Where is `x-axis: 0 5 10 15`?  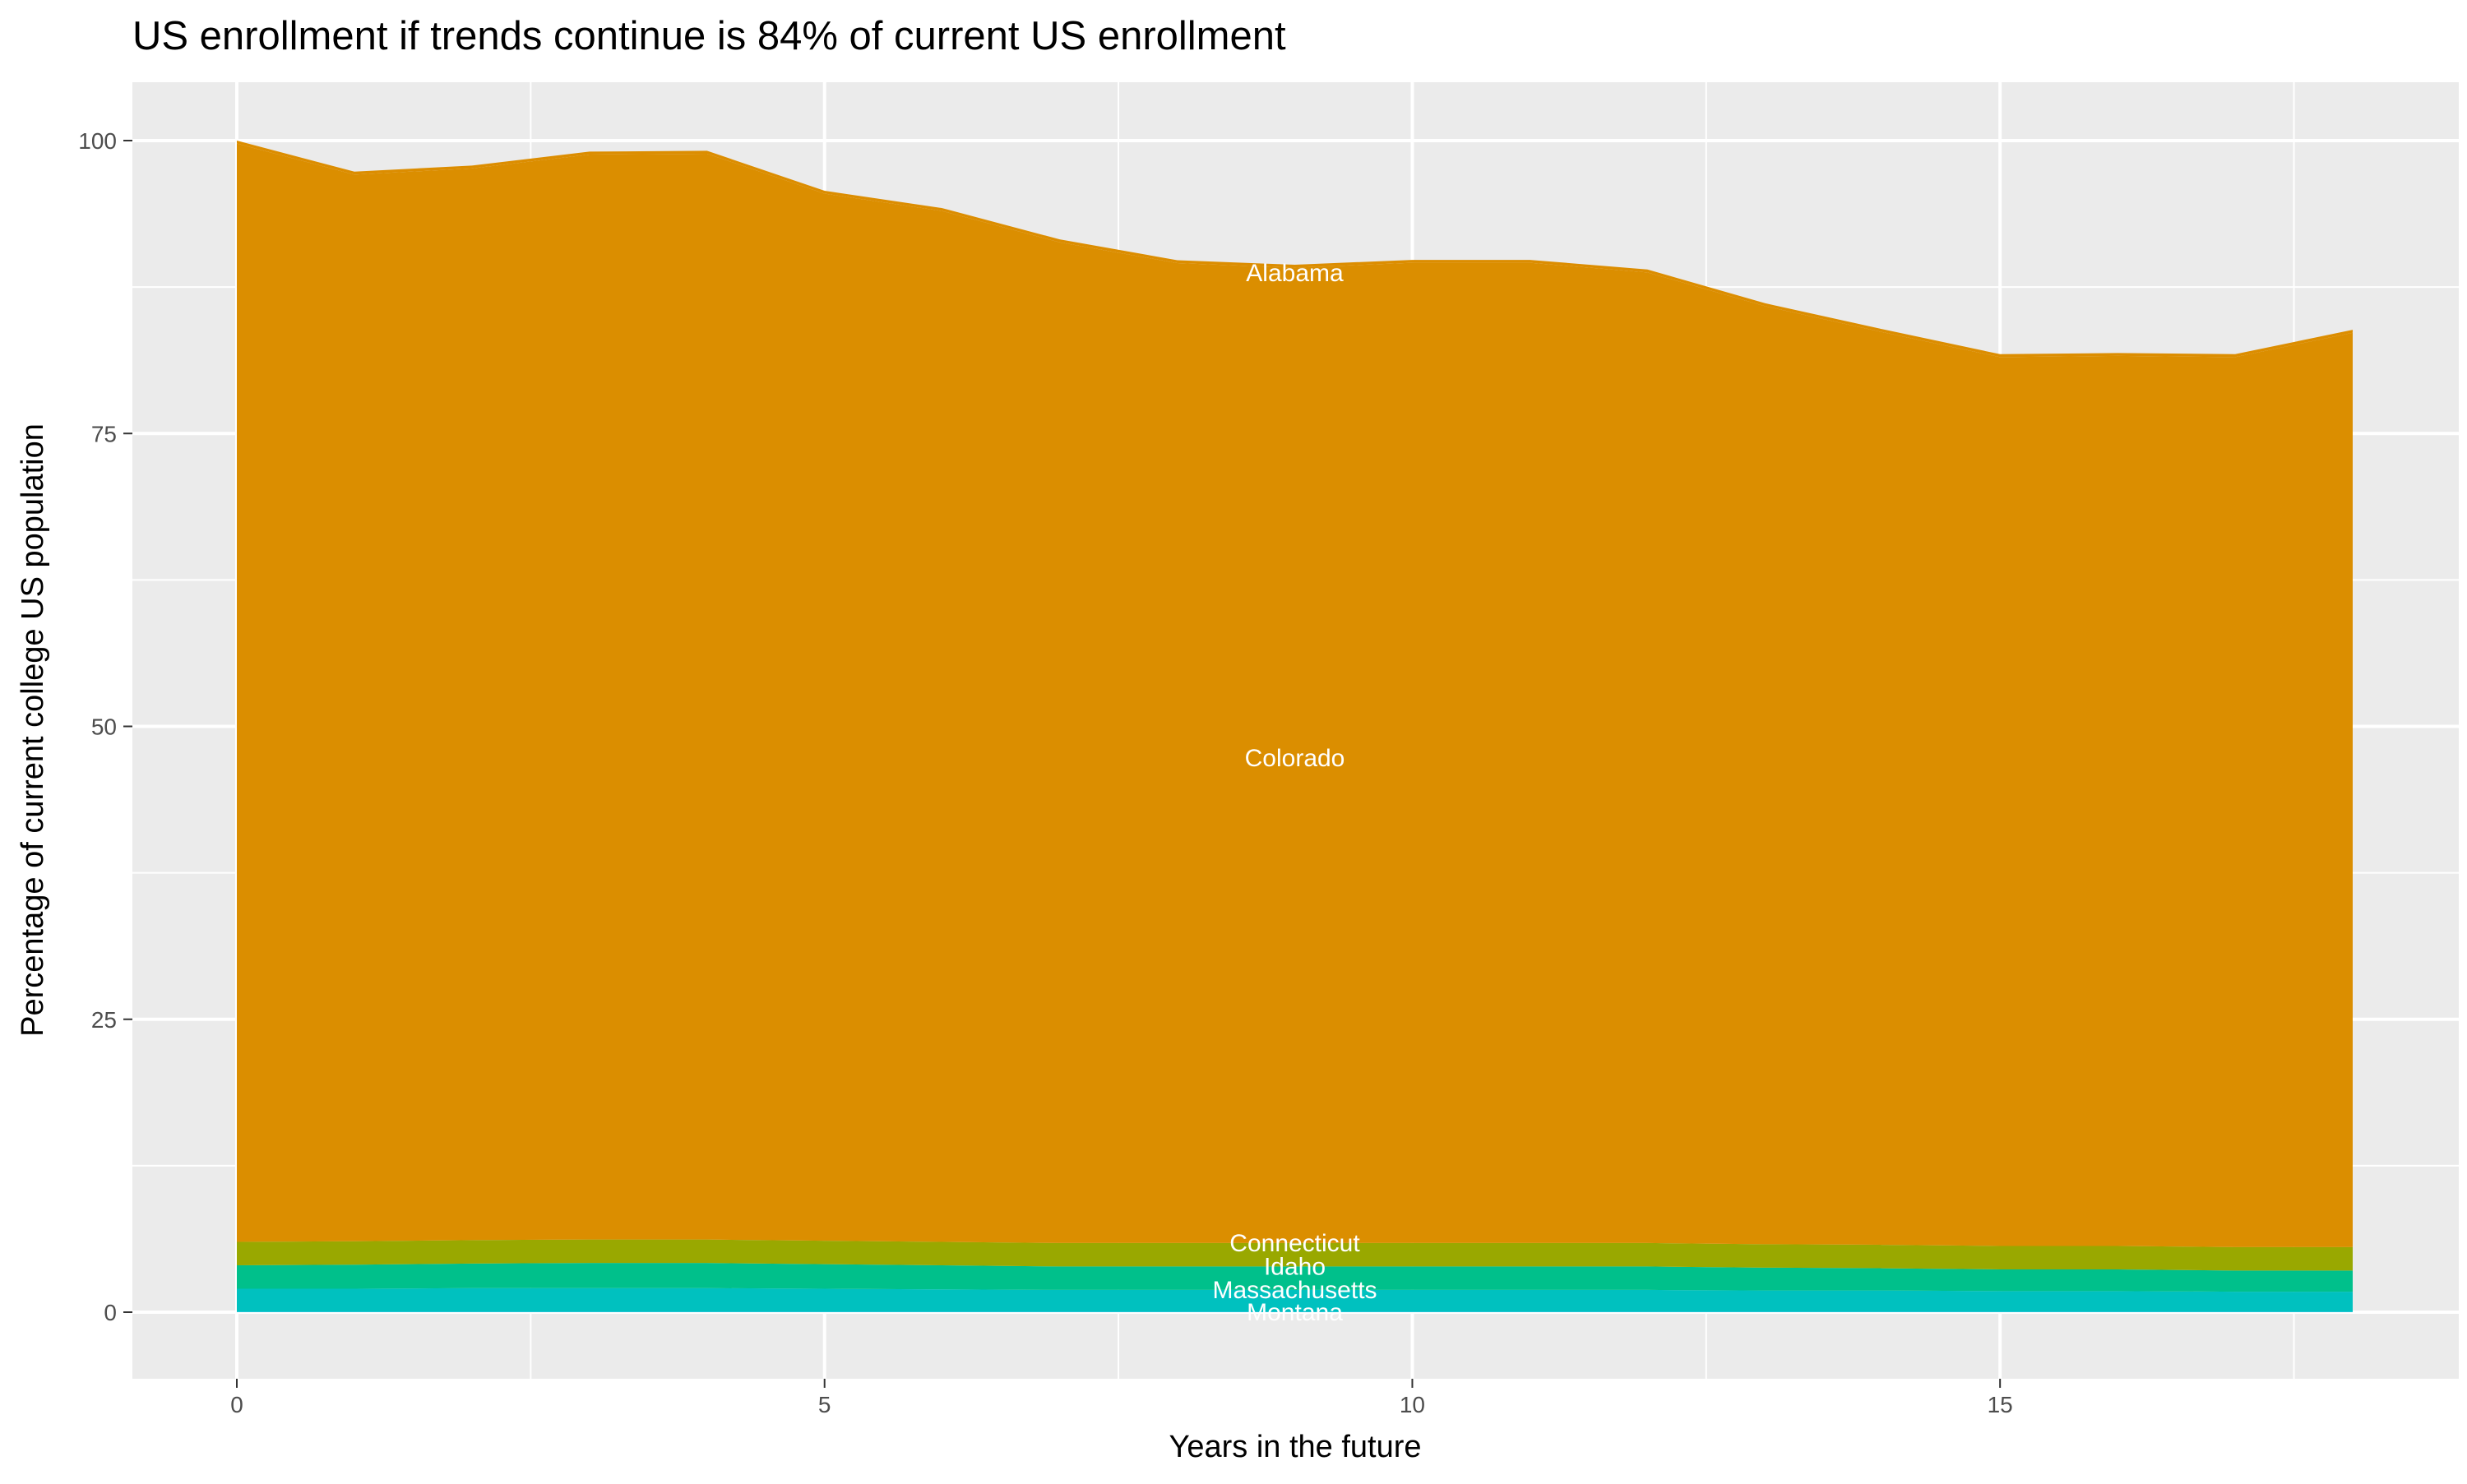
x-axis: 0 5 10 15 is located at coordinates (1122, 1398).